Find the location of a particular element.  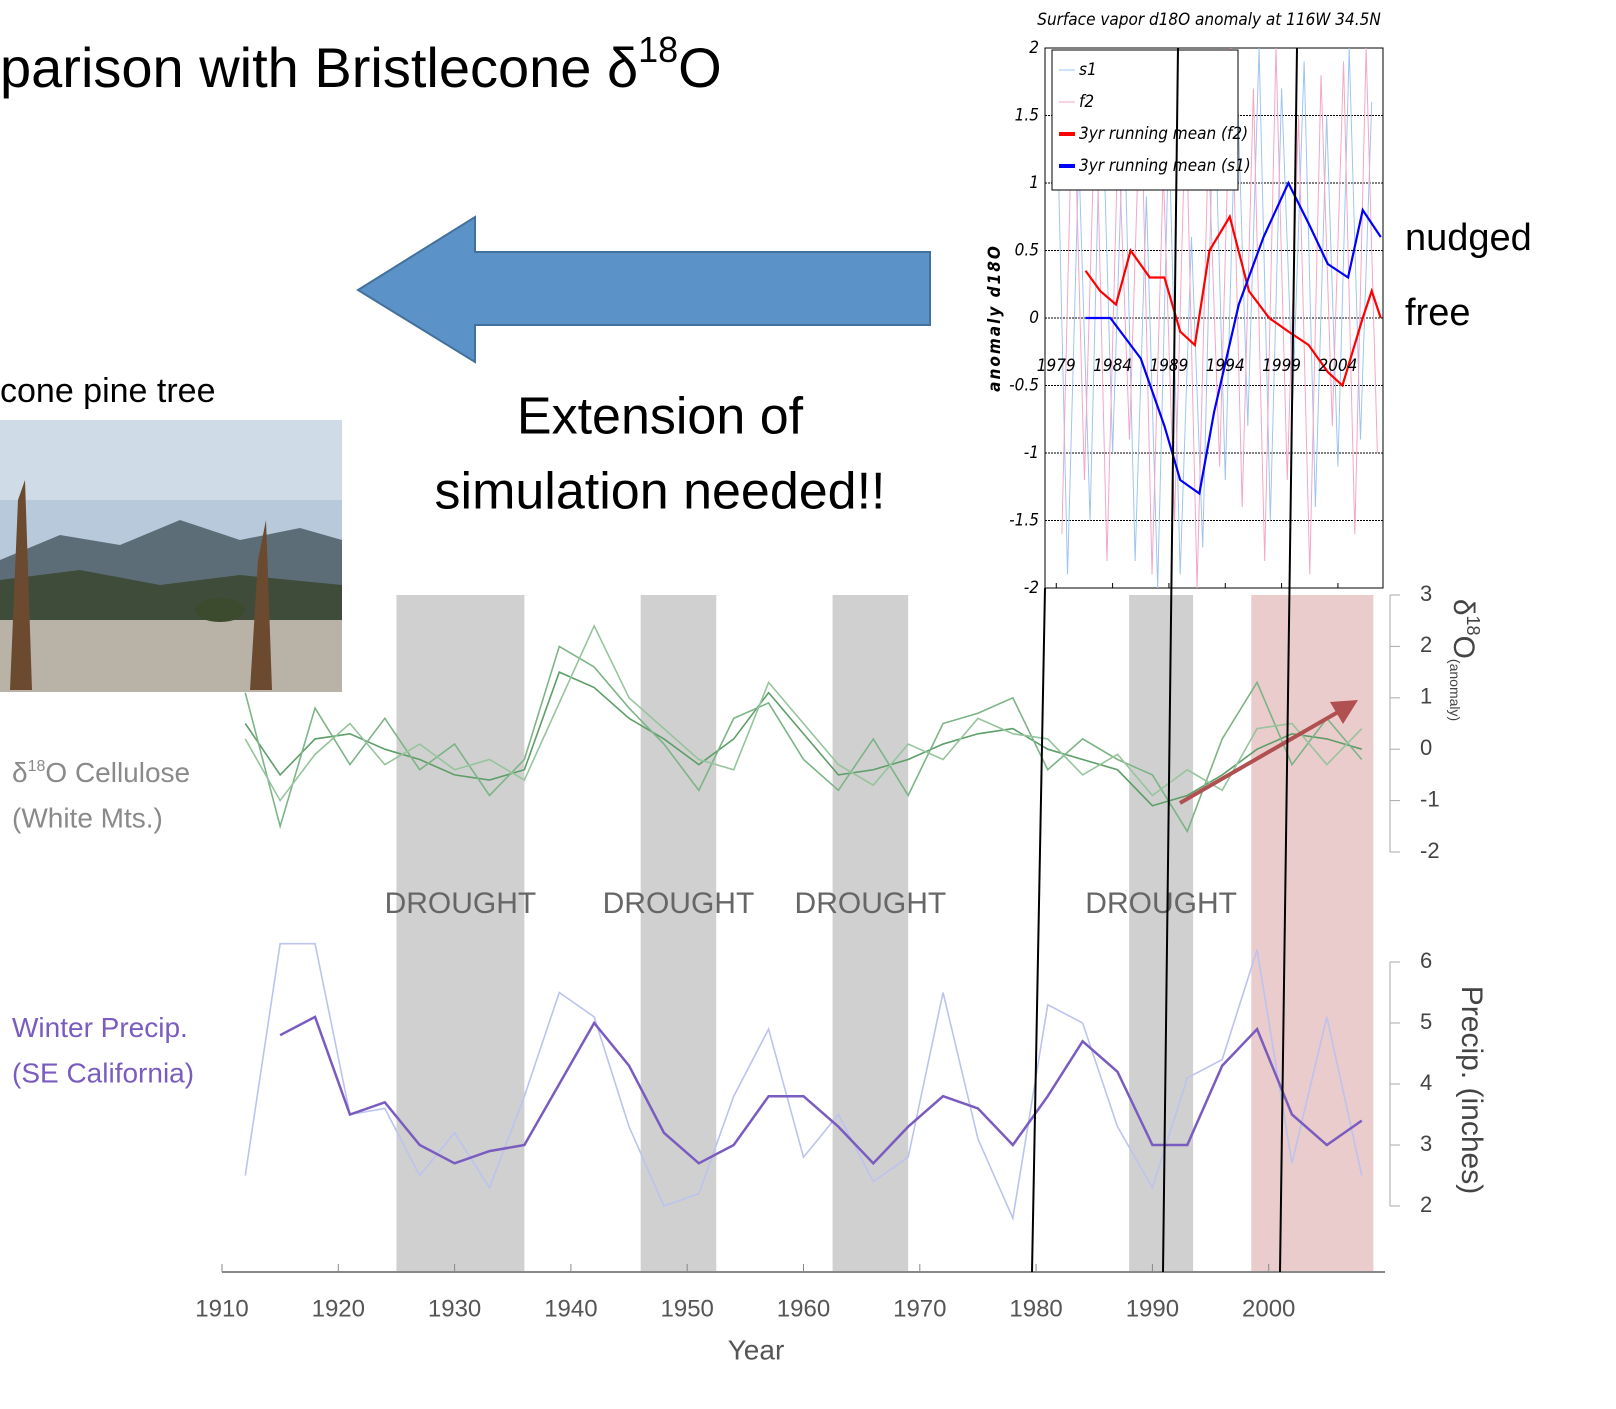

y-axis-label: anomaly d18O is located at coordinates (995, 318).